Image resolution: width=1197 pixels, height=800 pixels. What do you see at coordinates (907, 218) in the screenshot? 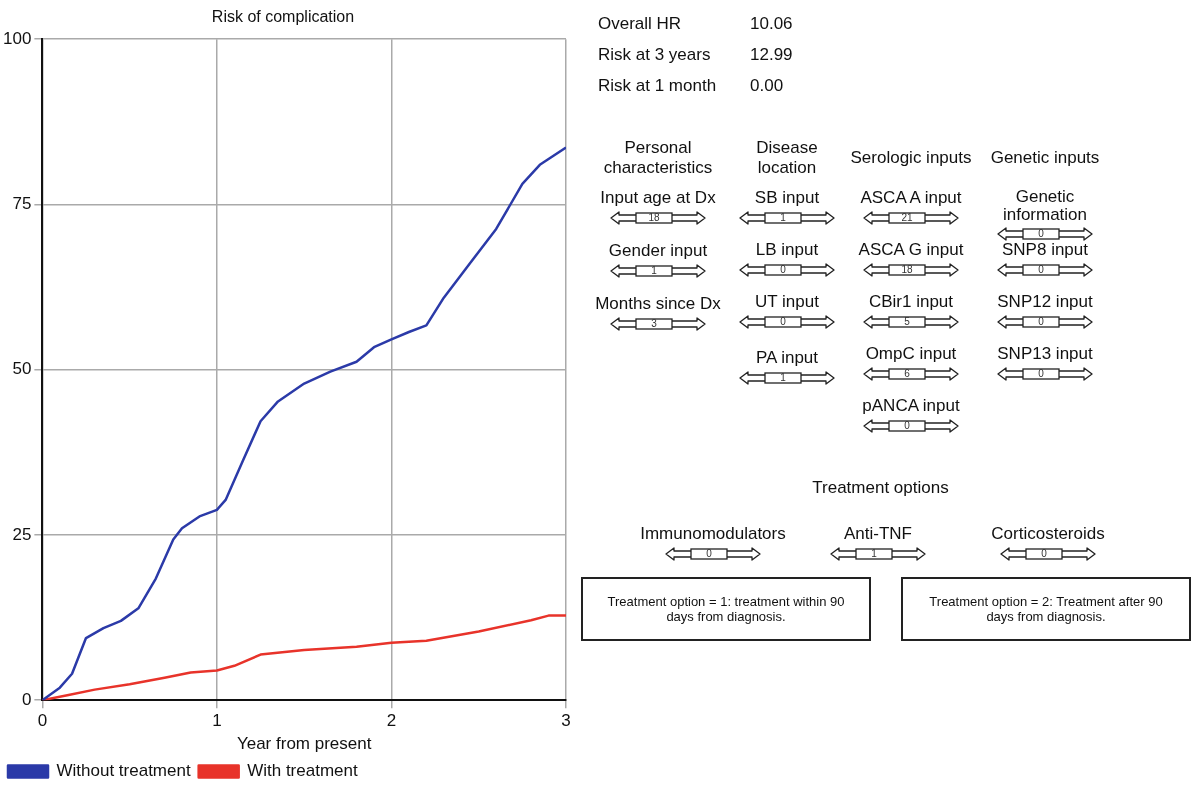
I see `text: 21` at bounding box center [907, 218].